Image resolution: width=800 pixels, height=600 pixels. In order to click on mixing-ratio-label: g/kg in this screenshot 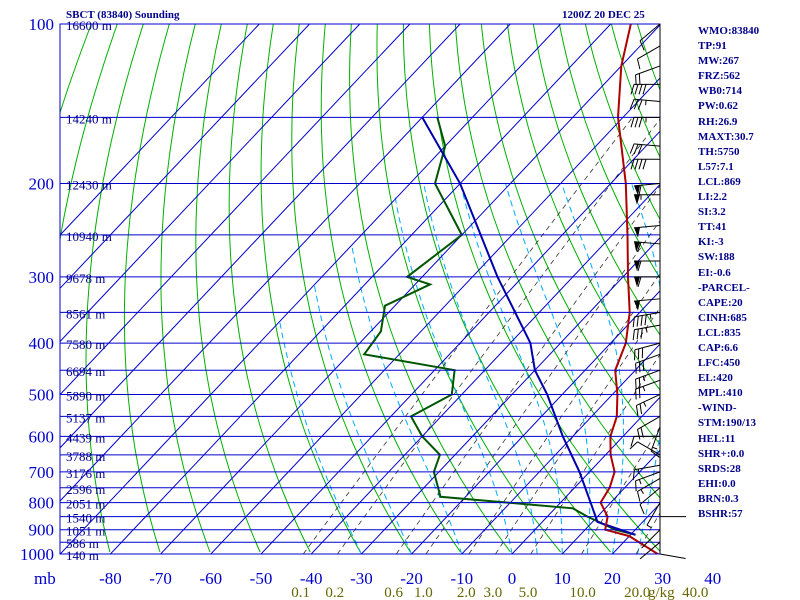, I will do `click(661, 592)`.